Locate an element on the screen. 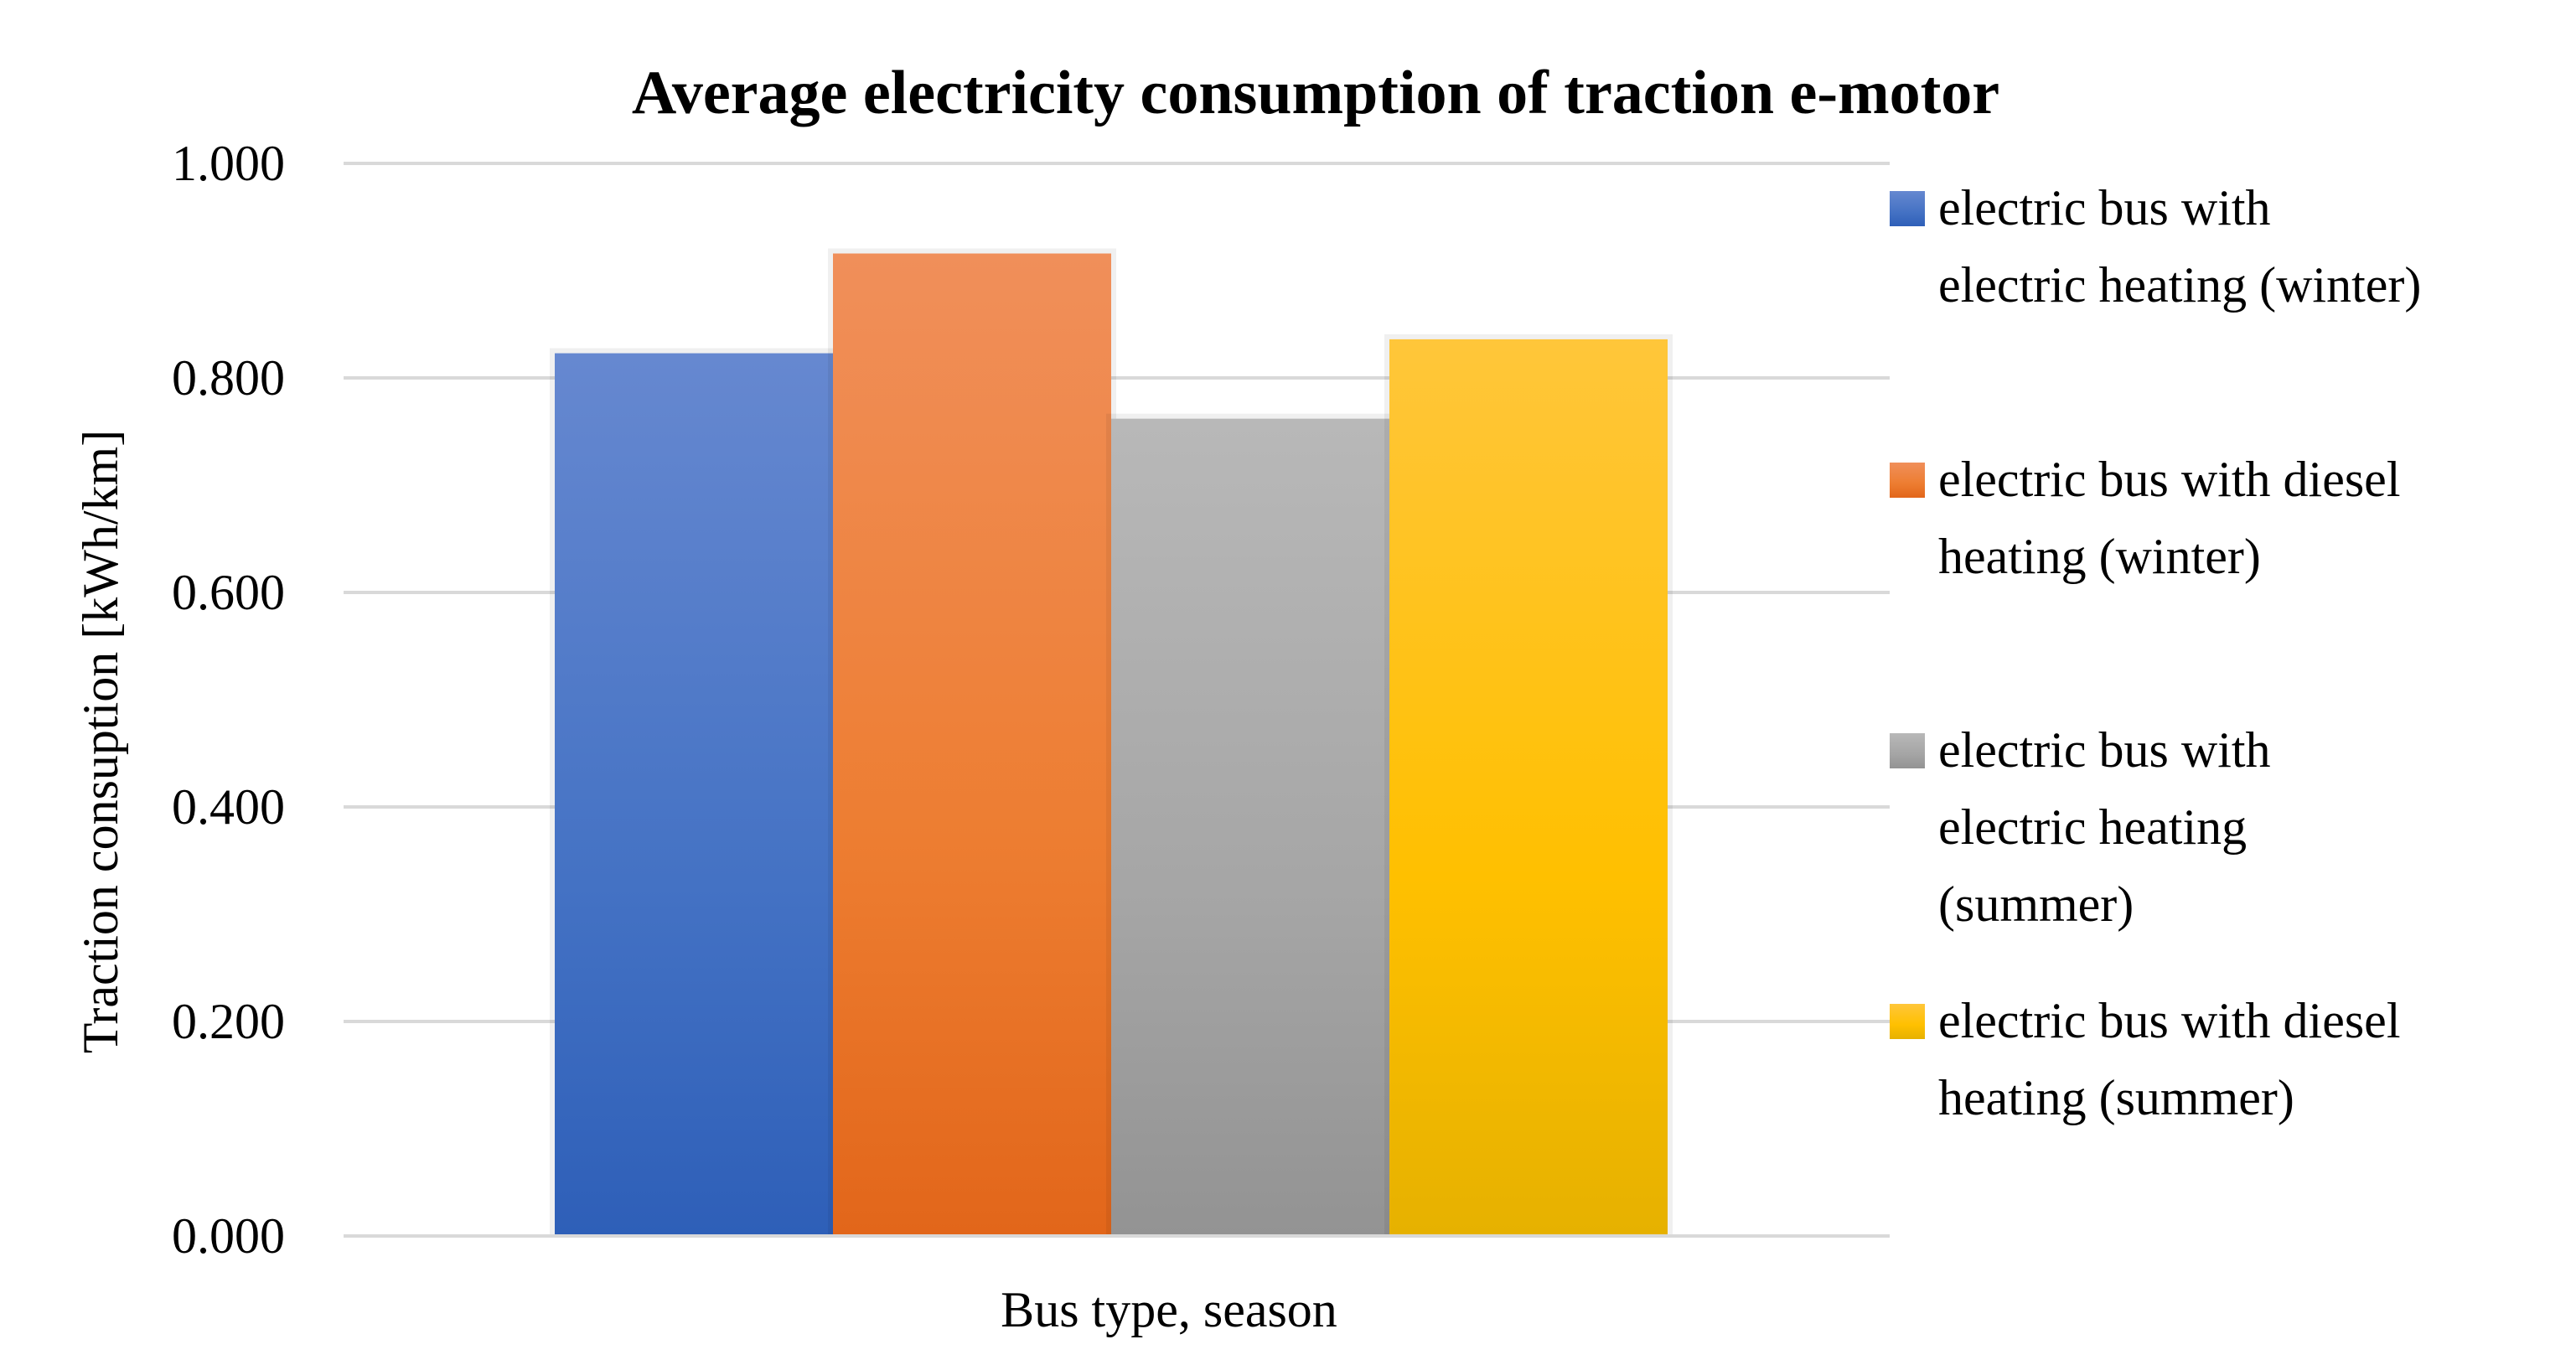 The image size is (2576, 1360). legend-label-line: heating (winter) is located at coordinates (2099, 556).